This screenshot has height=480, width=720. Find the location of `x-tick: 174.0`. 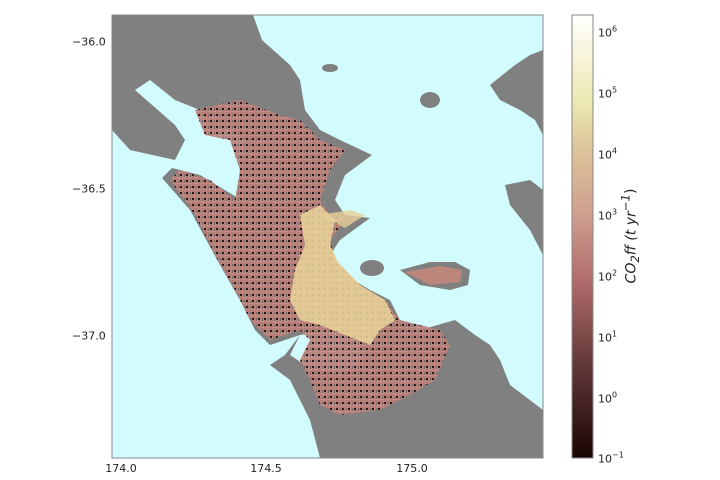

x-tick: 174.0 is located at coordinates (121, 468).